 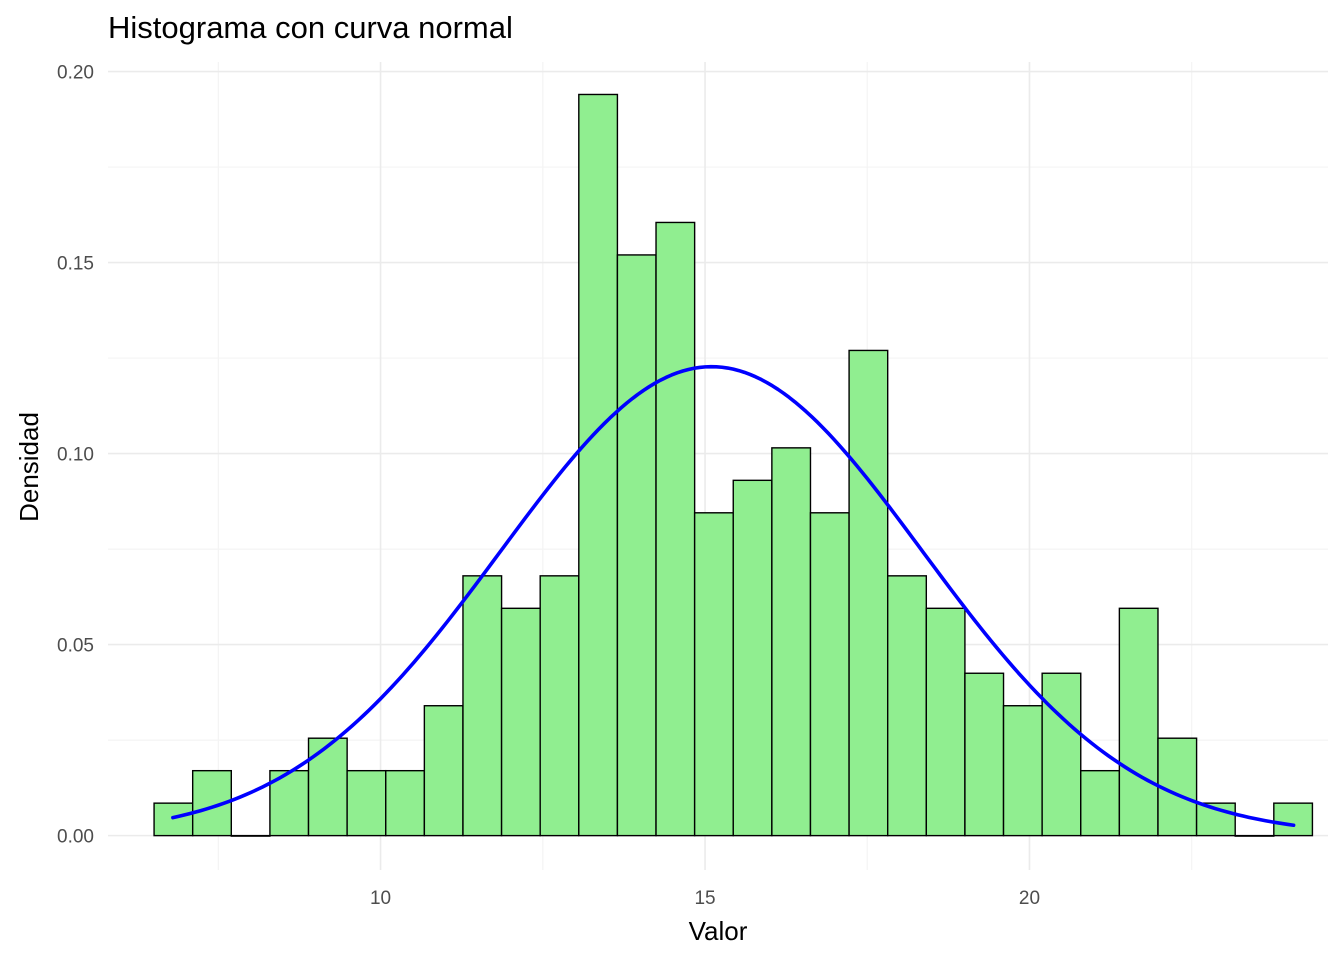 I want to click on x-axis-title: Valor, so click(x=718, y=931).